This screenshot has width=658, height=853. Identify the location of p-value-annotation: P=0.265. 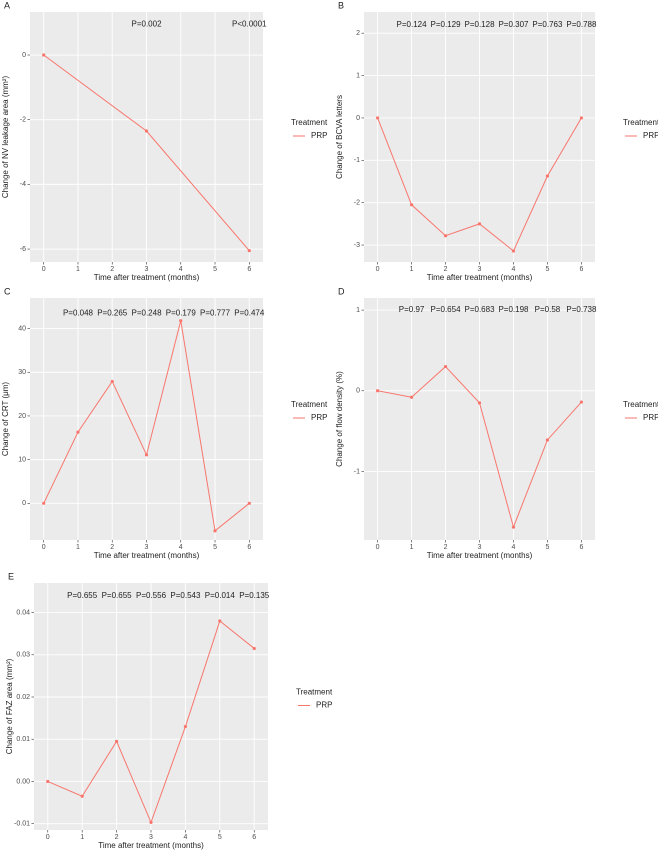
(112, 312).